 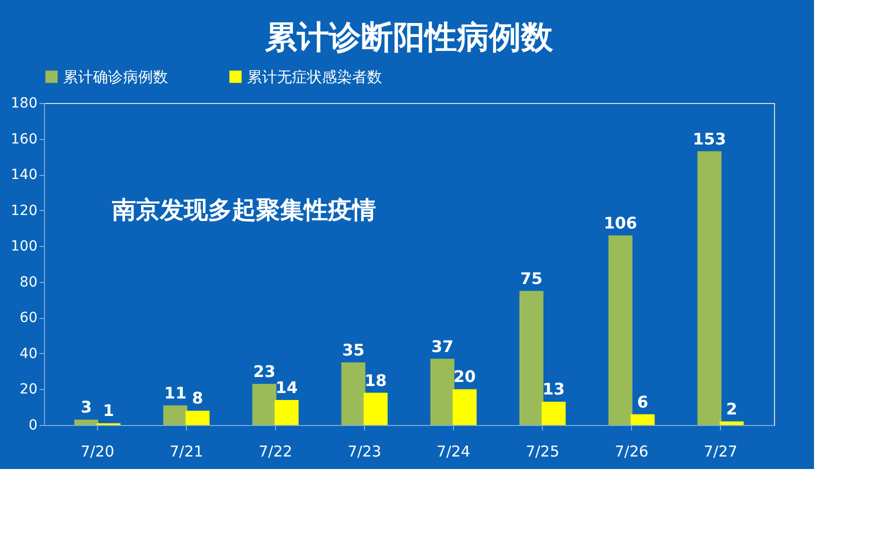 I want to click on data-label: 11, so click(x=175, y=392).